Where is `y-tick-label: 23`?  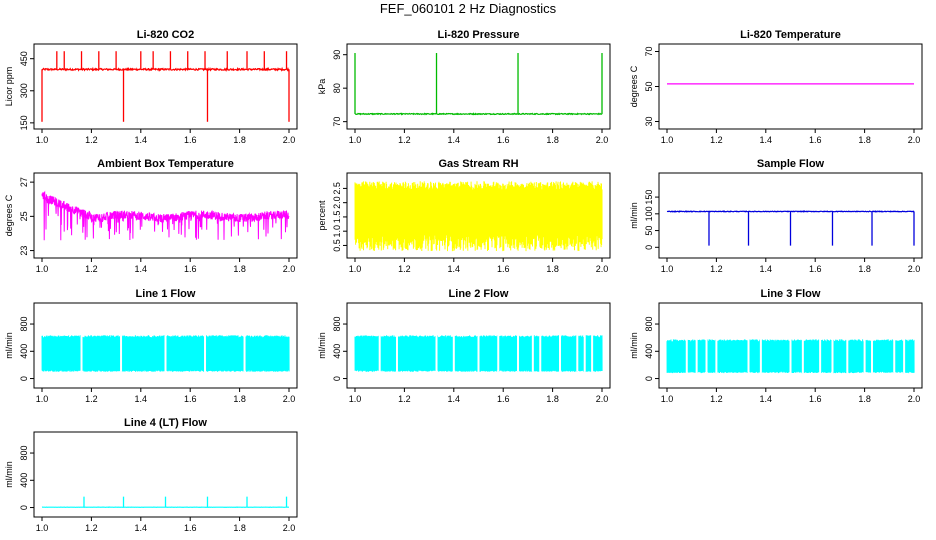
y-tick-label: 23 is located at coordinates (24, 251).